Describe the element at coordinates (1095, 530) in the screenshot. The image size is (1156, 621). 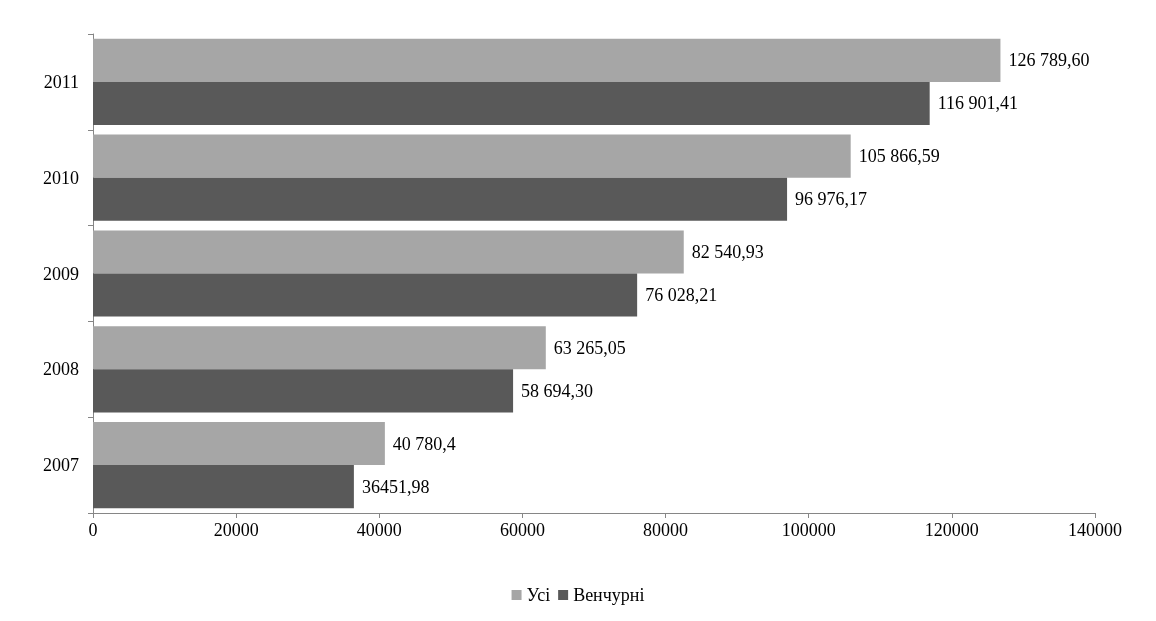
I see `x-tick-label: 140000` at that location.